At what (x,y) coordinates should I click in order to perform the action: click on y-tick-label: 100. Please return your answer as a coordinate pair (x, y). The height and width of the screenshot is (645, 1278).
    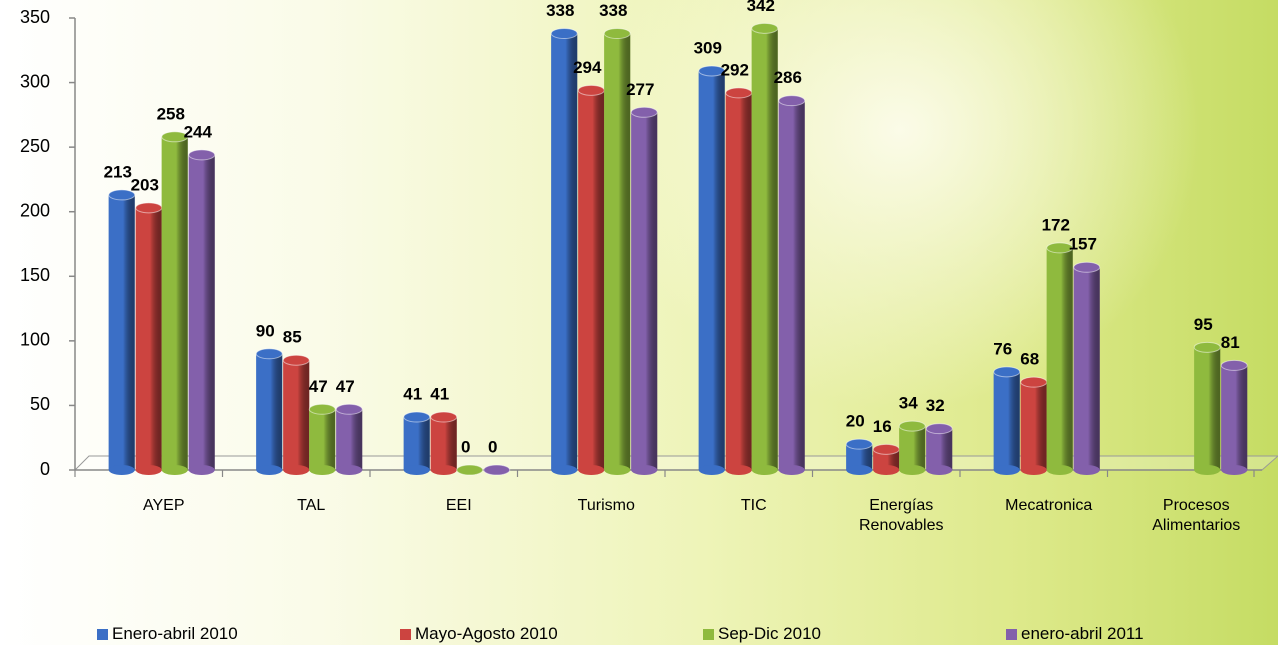
    Looking at the image, I should click on (35, 340).